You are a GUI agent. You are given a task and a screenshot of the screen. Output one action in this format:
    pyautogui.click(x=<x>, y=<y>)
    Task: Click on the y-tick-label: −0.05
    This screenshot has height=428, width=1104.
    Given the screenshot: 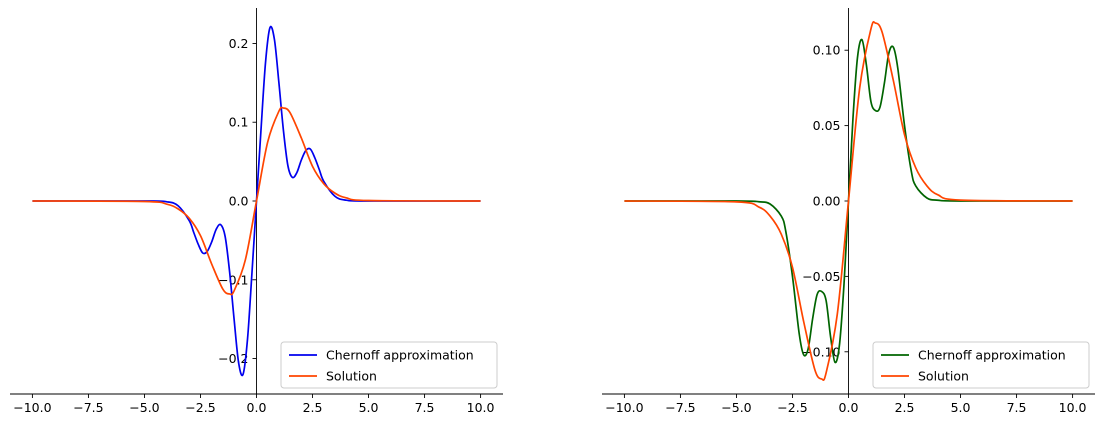 What is the action you would take?
    pyautogui.click(x=821, y=276)
    